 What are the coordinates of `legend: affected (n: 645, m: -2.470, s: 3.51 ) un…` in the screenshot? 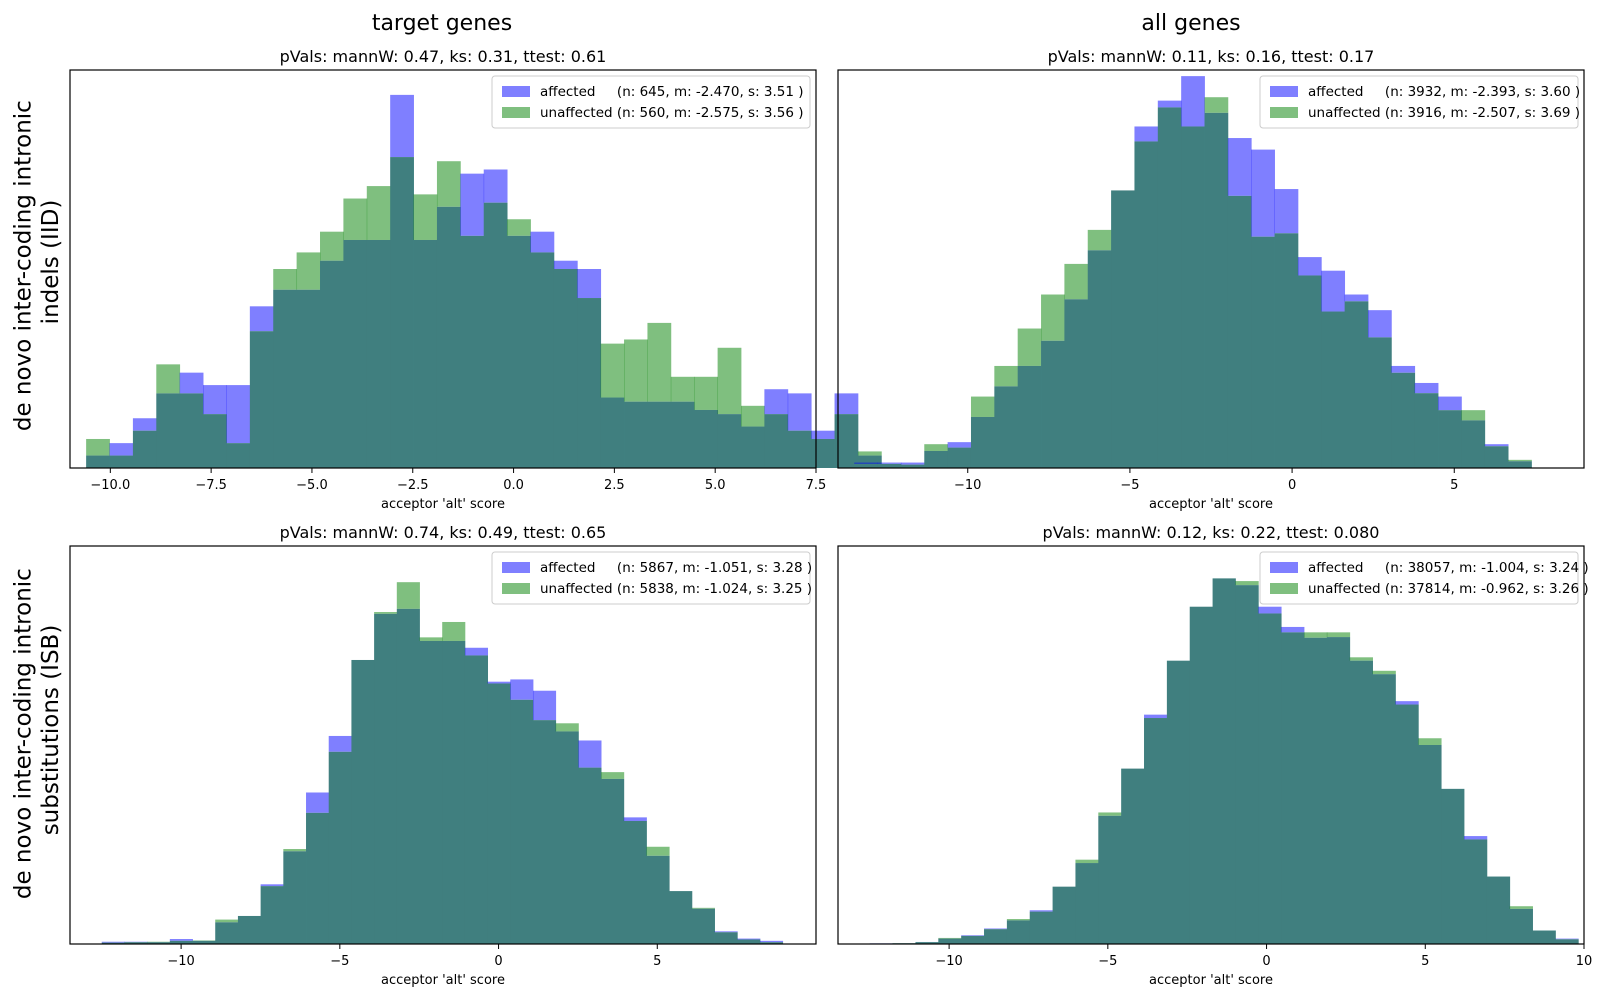 It's located at (651, 102).